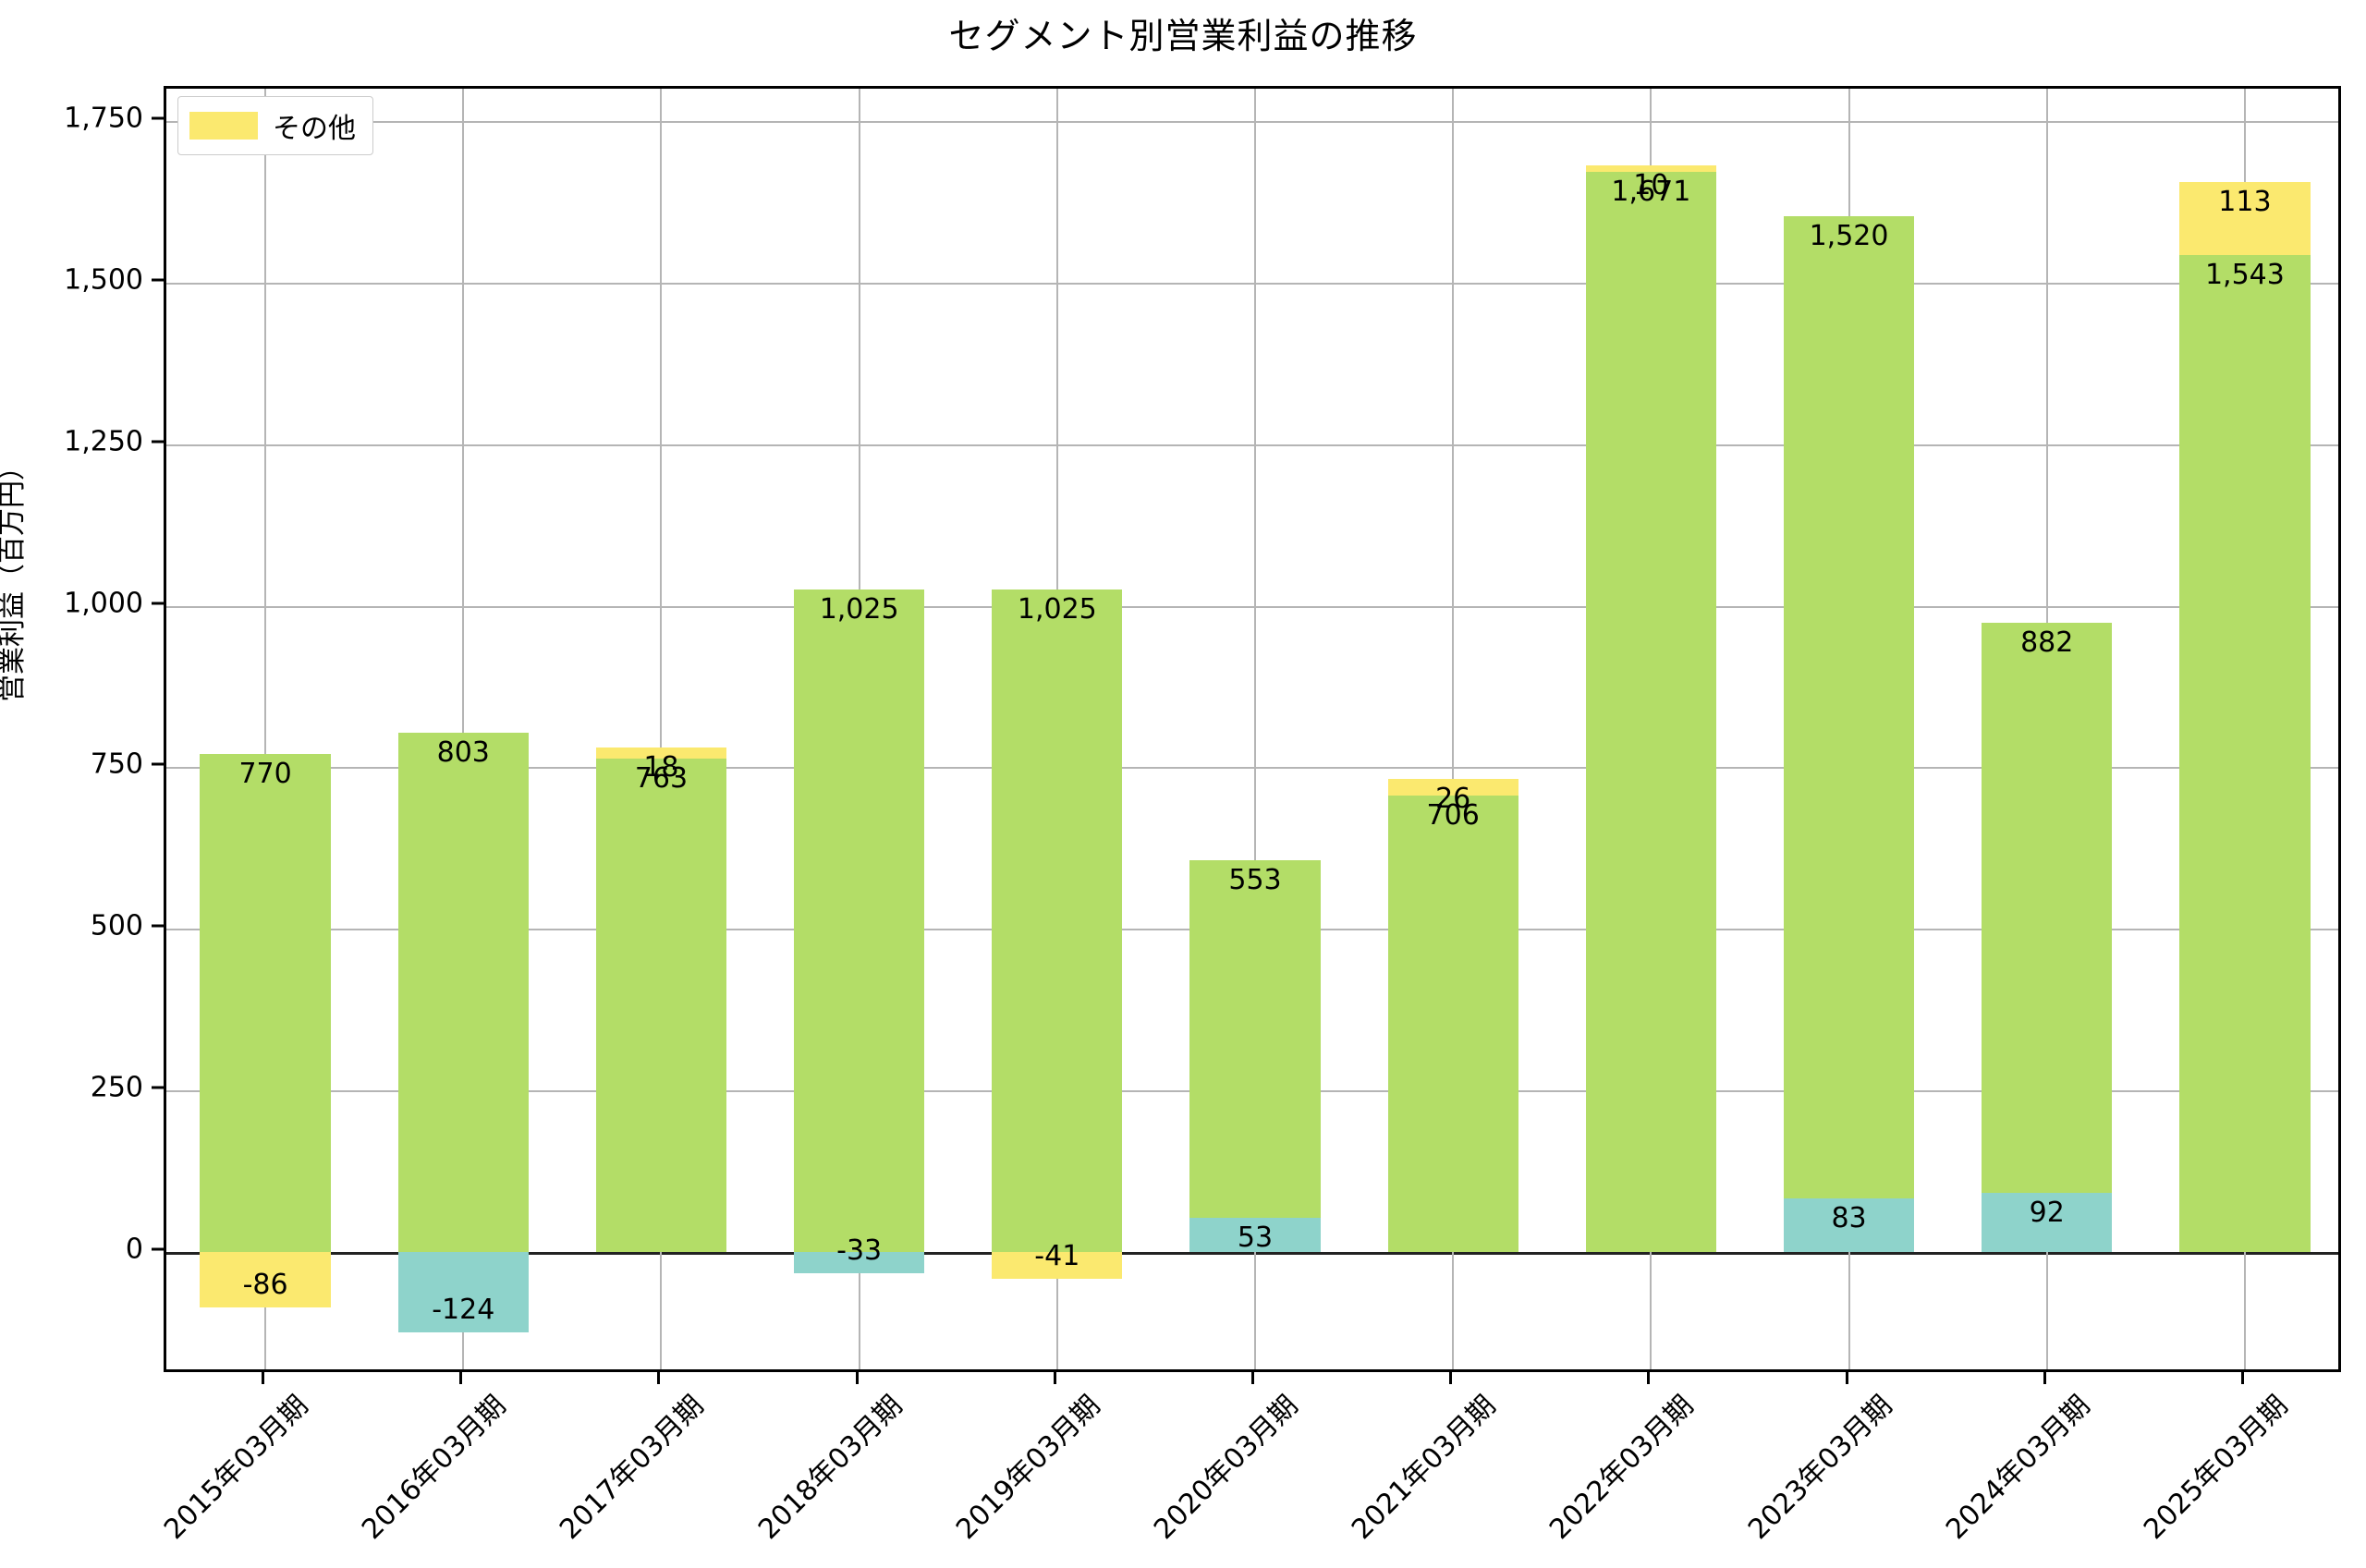 This screenshot has width=2366, height=1568. I want to click on x-tick-label: 2020年03月期, so click(1226, 1468).